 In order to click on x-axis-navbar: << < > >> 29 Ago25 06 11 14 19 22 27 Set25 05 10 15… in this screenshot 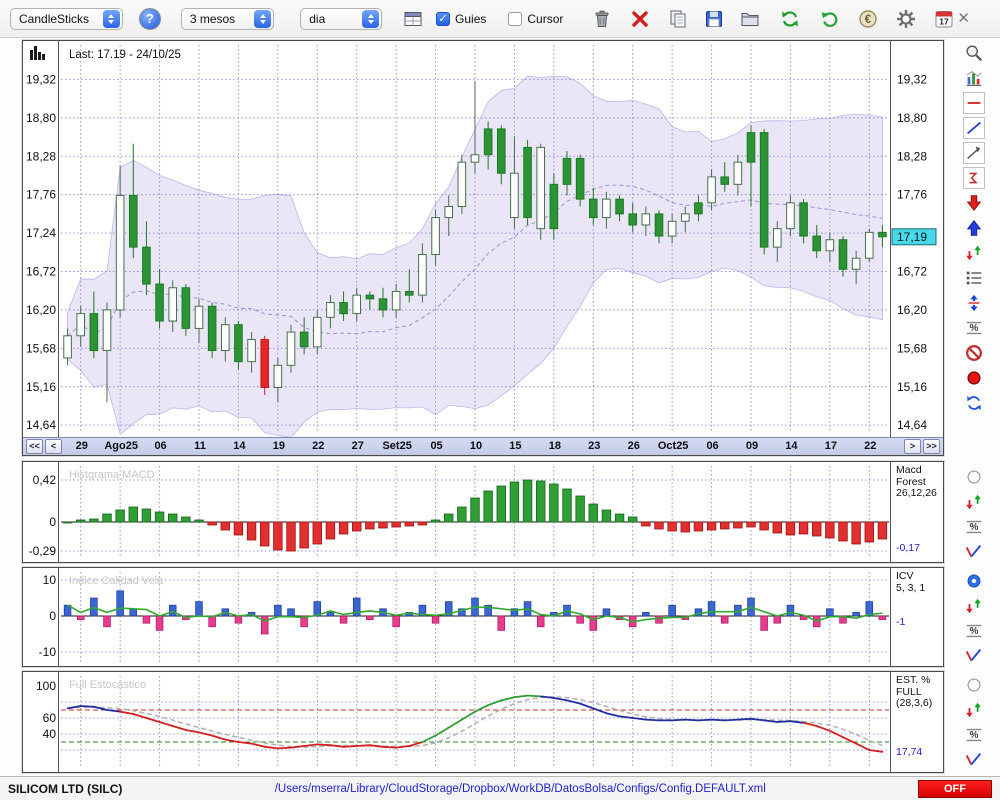, I will do `click(483, 446)`.